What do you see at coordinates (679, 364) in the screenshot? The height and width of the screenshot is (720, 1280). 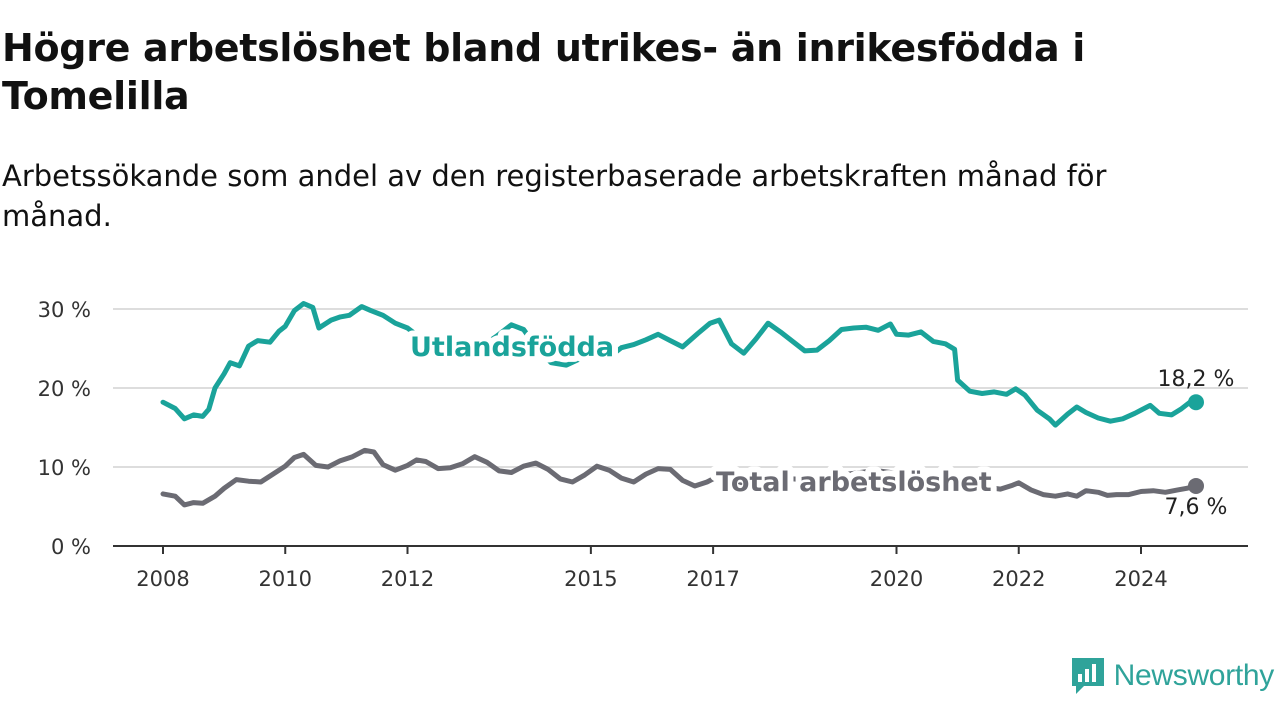 I see `series-line-utlandsfodda` at bounding box center [679, 364].